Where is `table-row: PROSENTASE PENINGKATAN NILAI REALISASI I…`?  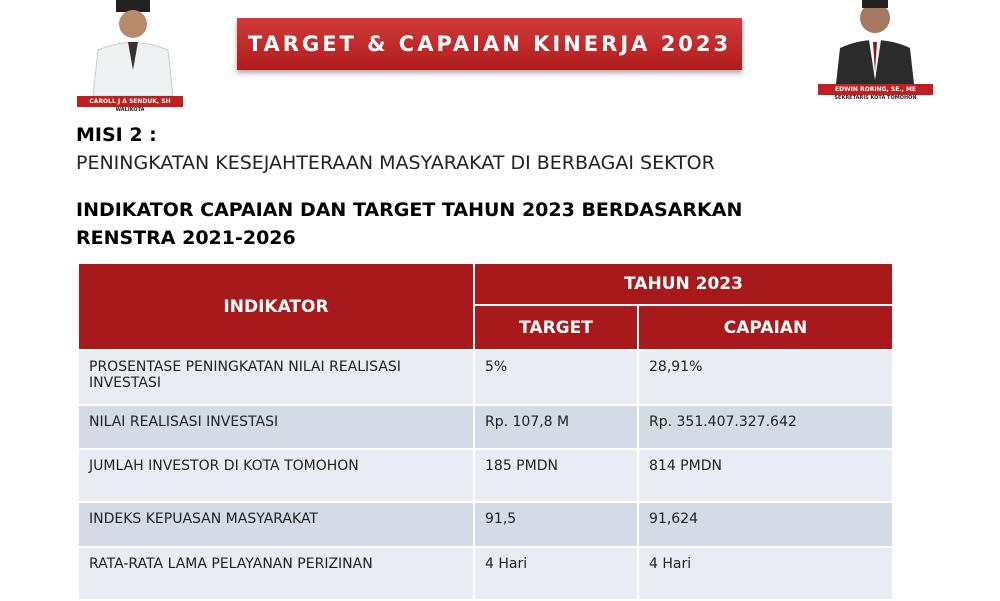
table-row: PROSENTASE PENINGKATAN NILAI REALISASI I… is located at coordinates (485, 377).